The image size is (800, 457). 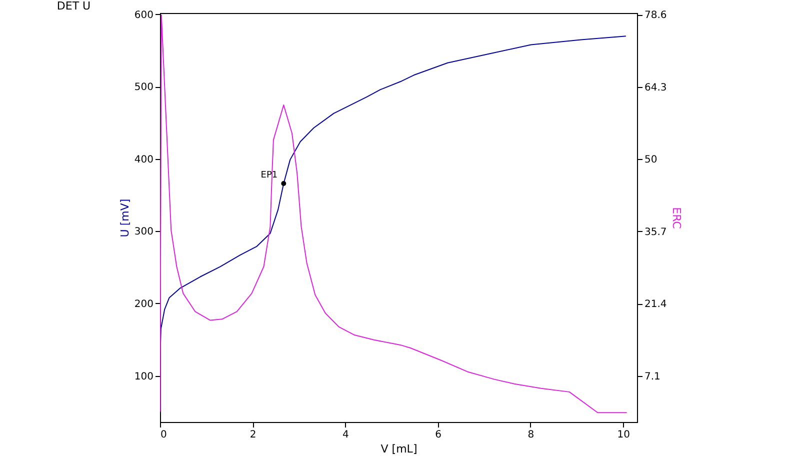 What do you see at coordinates (163, 435) in the screenshot?
I see `x-tick-label: 0` at bounding box center [163, 435].